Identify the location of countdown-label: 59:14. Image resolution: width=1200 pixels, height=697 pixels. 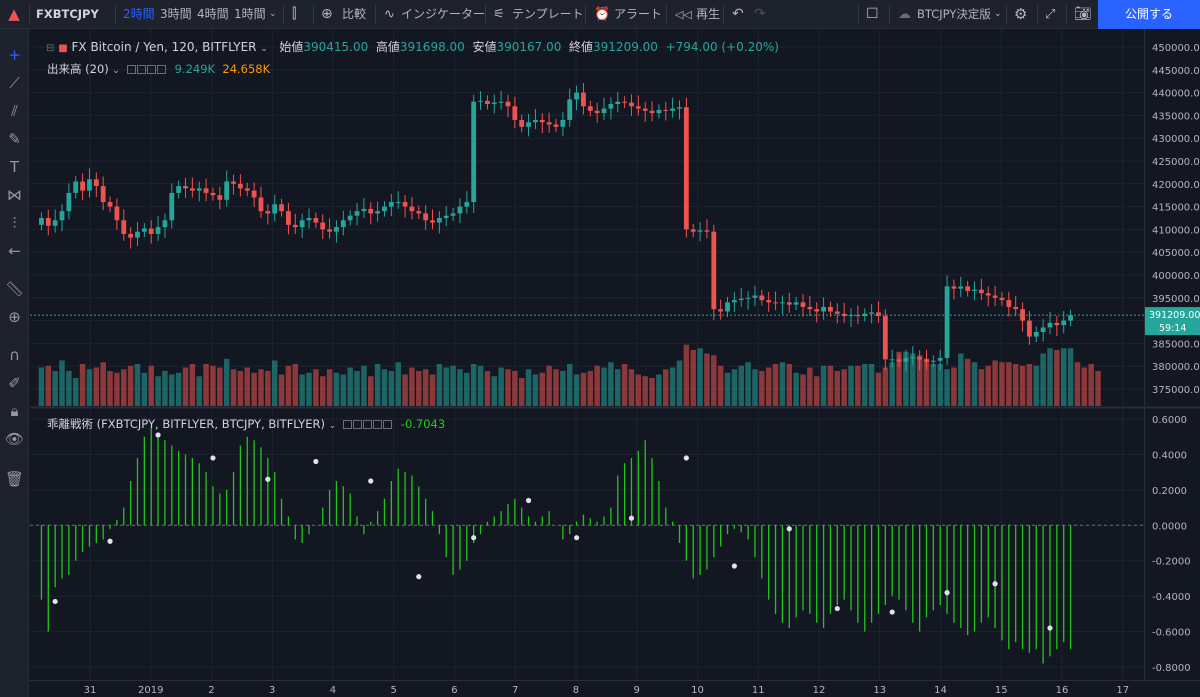
(1172, 328).